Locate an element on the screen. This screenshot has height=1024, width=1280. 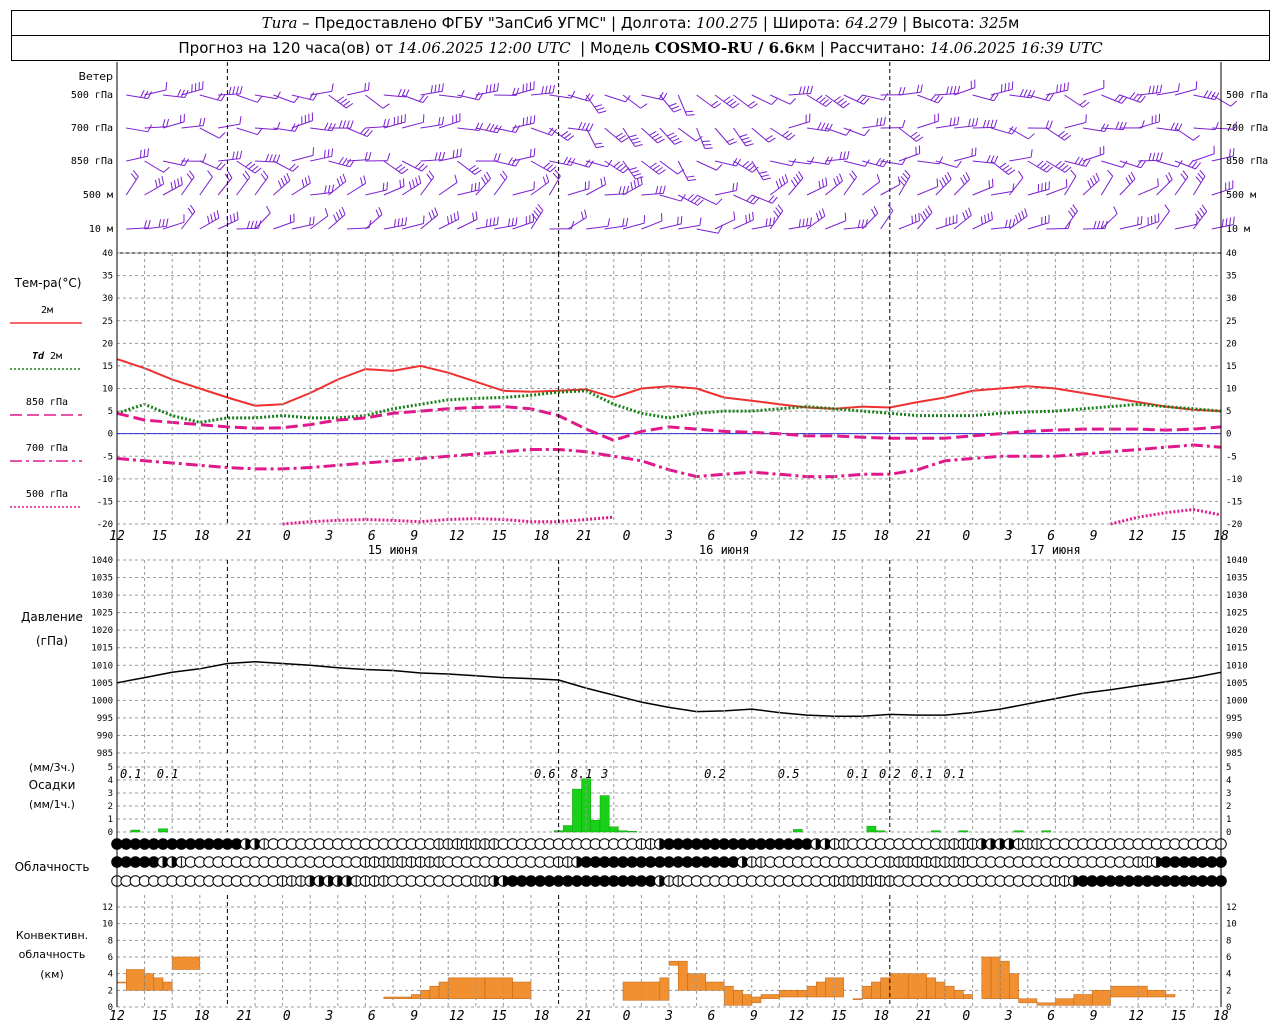
precip-bar is located at coordinates (1046, 831).